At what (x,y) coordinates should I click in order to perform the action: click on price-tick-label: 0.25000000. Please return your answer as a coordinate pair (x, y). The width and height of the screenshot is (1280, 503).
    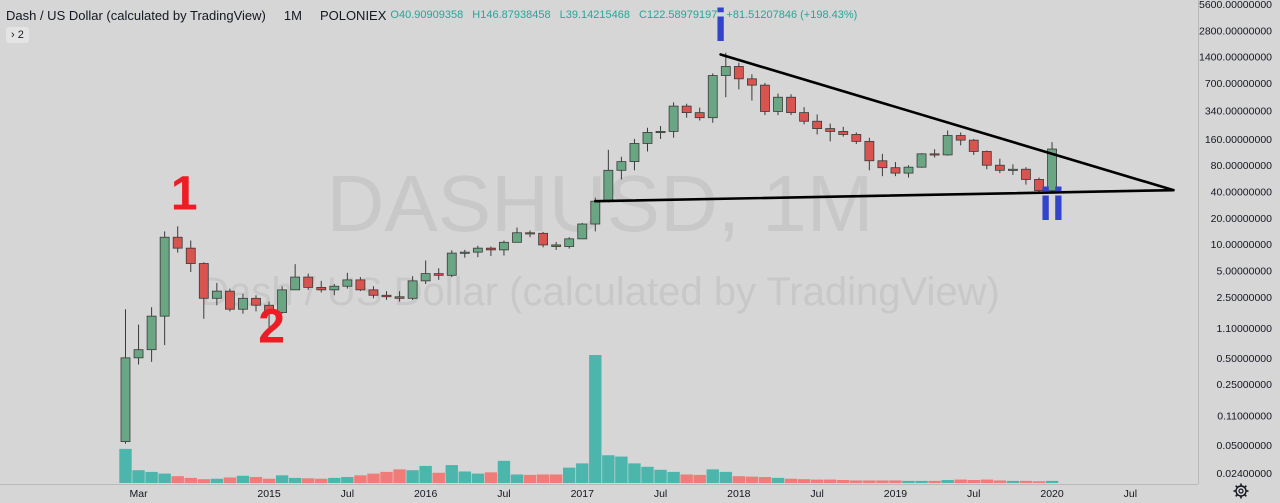
    Looking at the image, I should click on (1245, 385).